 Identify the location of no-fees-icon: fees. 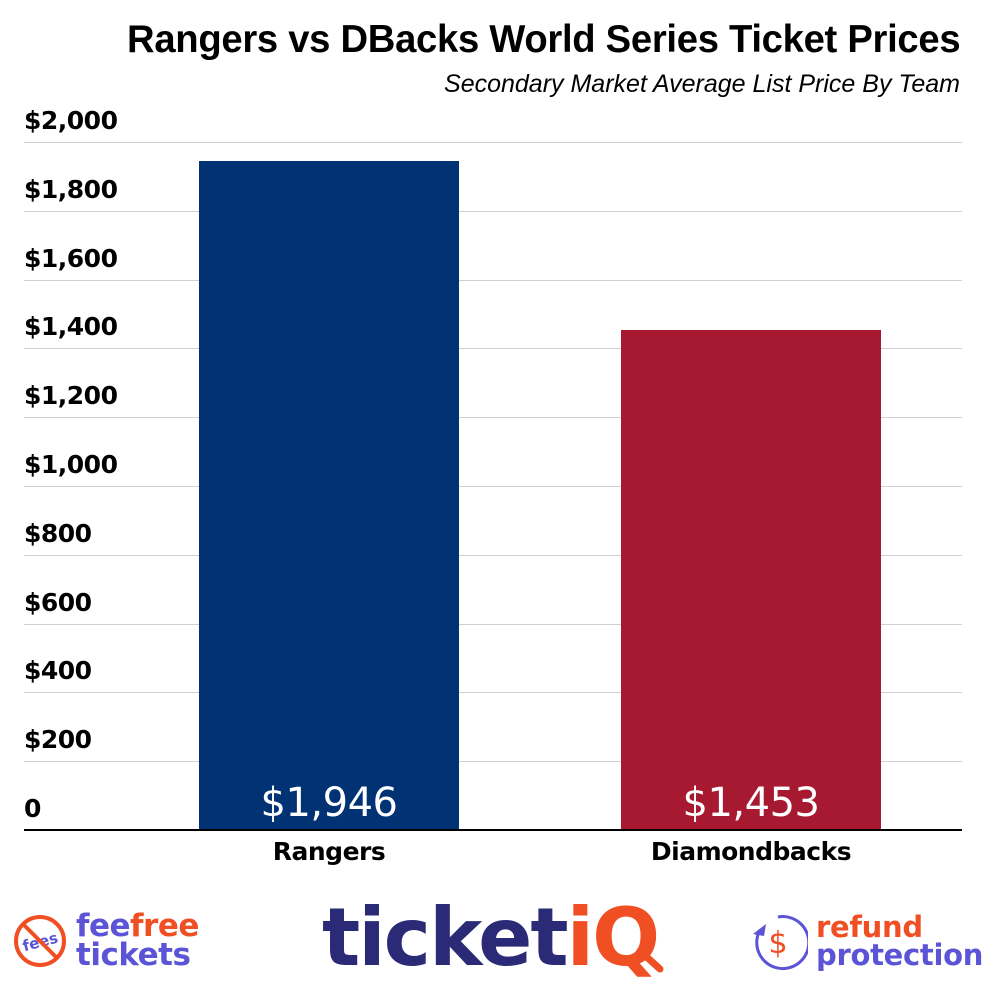
(40, 941).